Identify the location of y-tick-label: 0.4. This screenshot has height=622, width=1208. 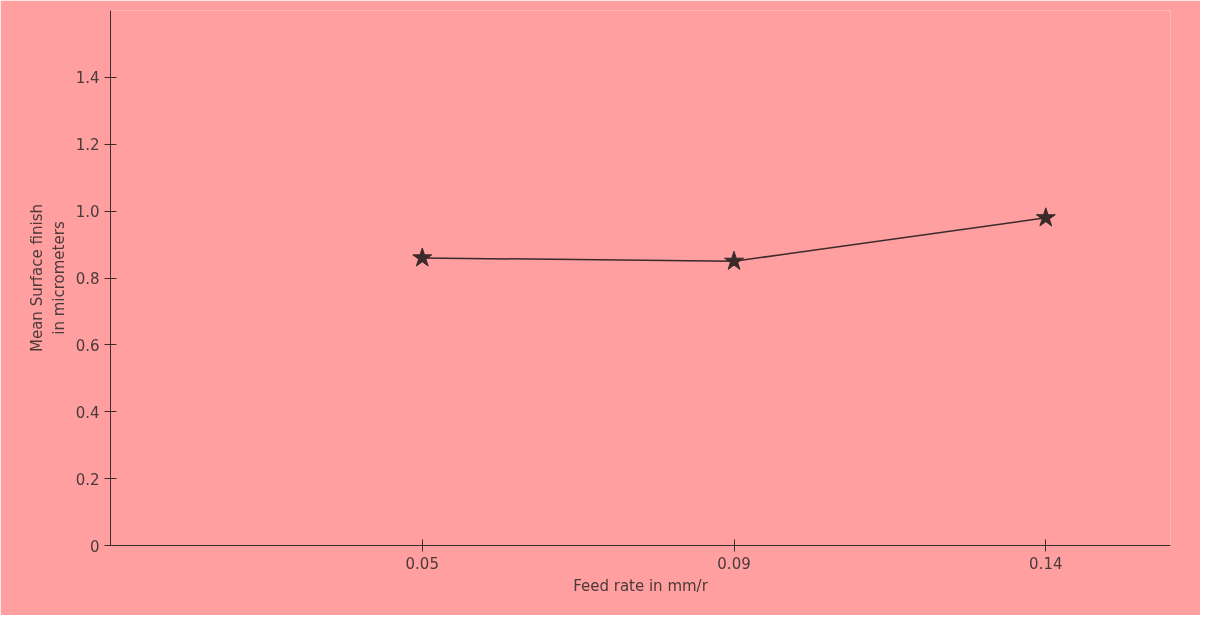
(87, 412).